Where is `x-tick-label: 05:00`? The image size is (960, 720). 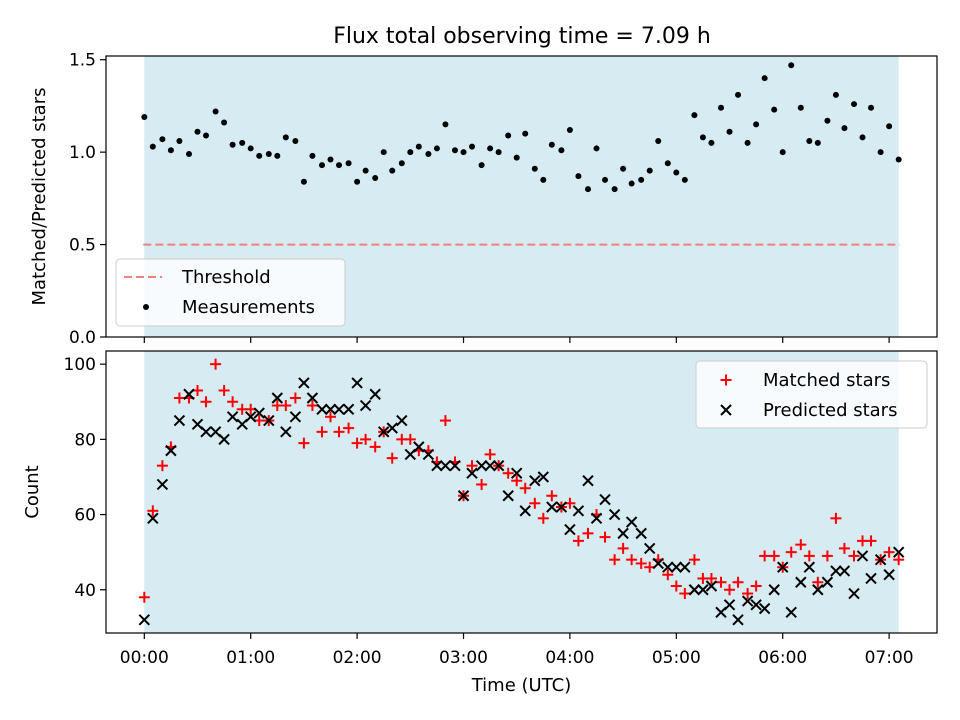 x-tick-label: 05:00 is located at coordinates (676, 658).